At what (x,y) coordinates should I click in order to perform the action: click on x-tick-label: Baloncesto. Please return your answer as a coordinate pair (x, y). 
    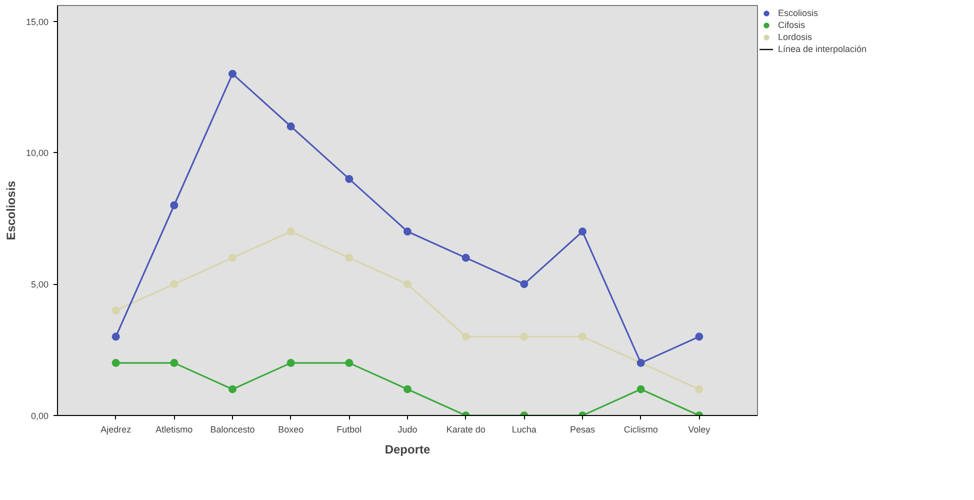
    Looking at the image, I should click on (232, 429).